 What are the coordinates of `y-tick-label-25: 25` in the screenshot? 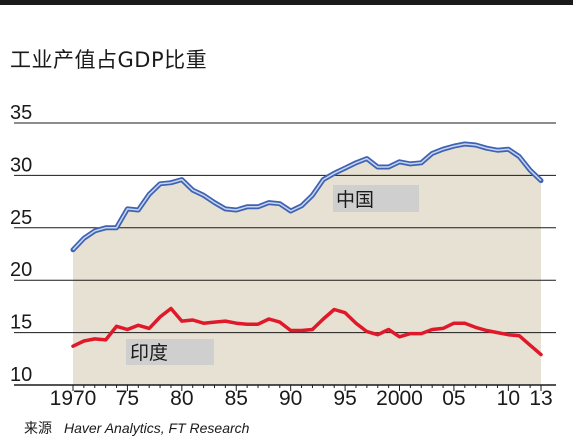 It's located at (21, 218).